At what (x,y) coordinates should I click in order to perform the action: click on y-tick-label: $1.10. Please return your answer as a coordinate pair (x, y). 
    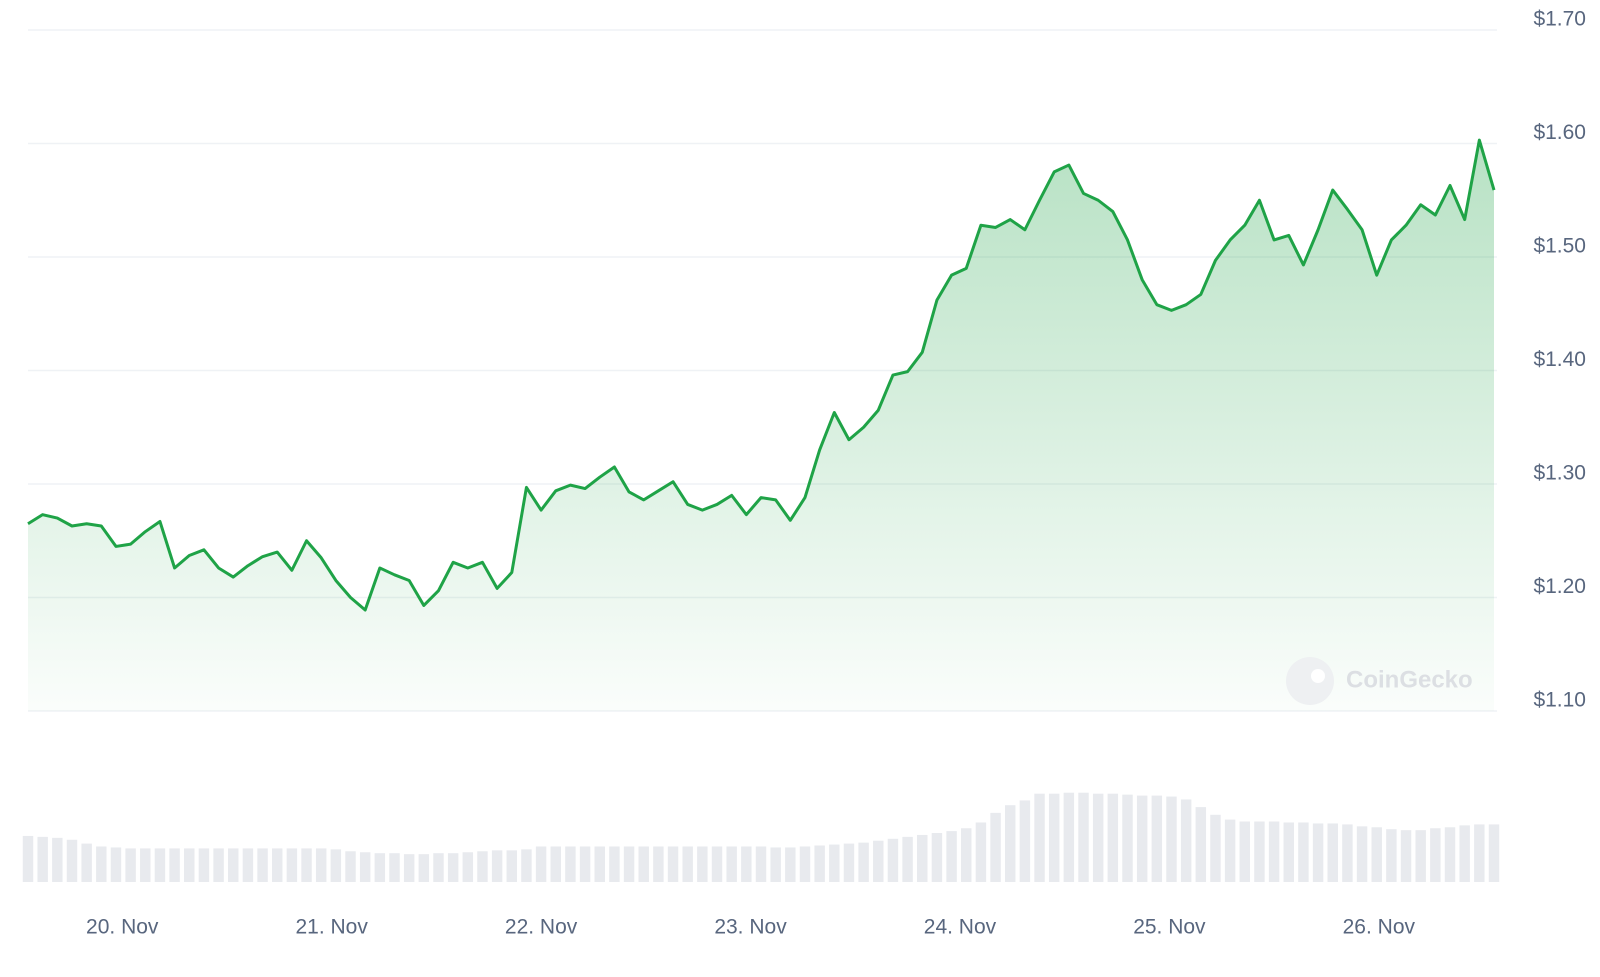
    Looking at the image, I should click on (1559, 700).